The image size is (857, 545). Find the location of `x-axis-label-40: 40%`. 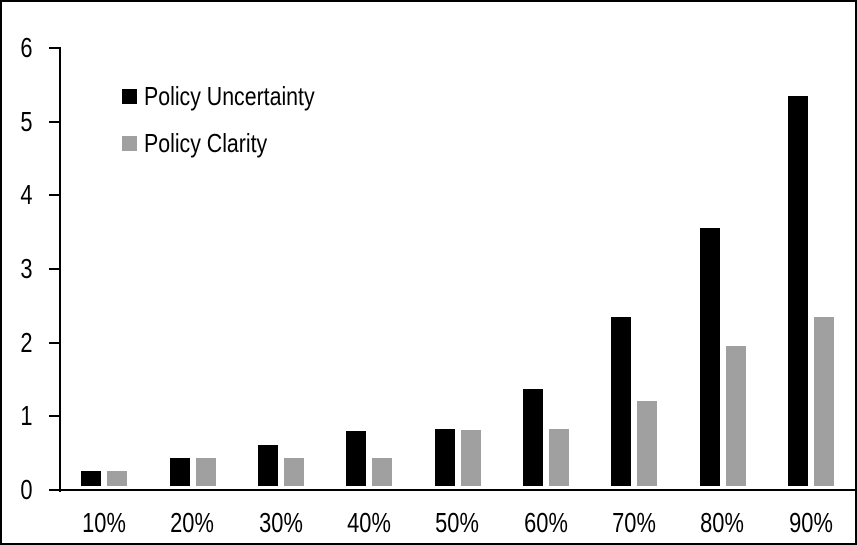

x-axis-label-40: 40% is located at coordinates (369, 522).